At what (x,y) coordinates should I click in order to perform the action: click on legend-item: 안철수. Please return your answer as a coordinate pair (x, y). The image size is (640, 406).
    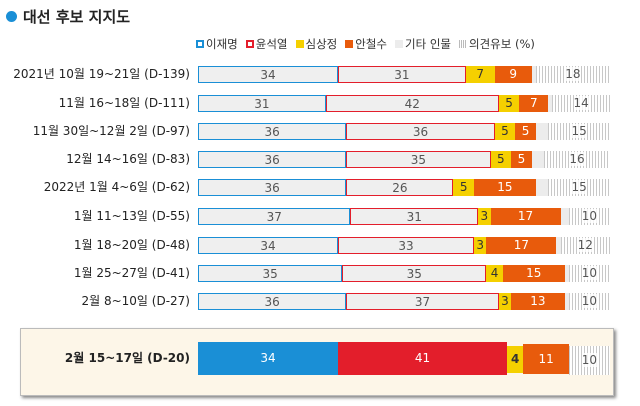
    Looking at the image, I should click on (366, 44).